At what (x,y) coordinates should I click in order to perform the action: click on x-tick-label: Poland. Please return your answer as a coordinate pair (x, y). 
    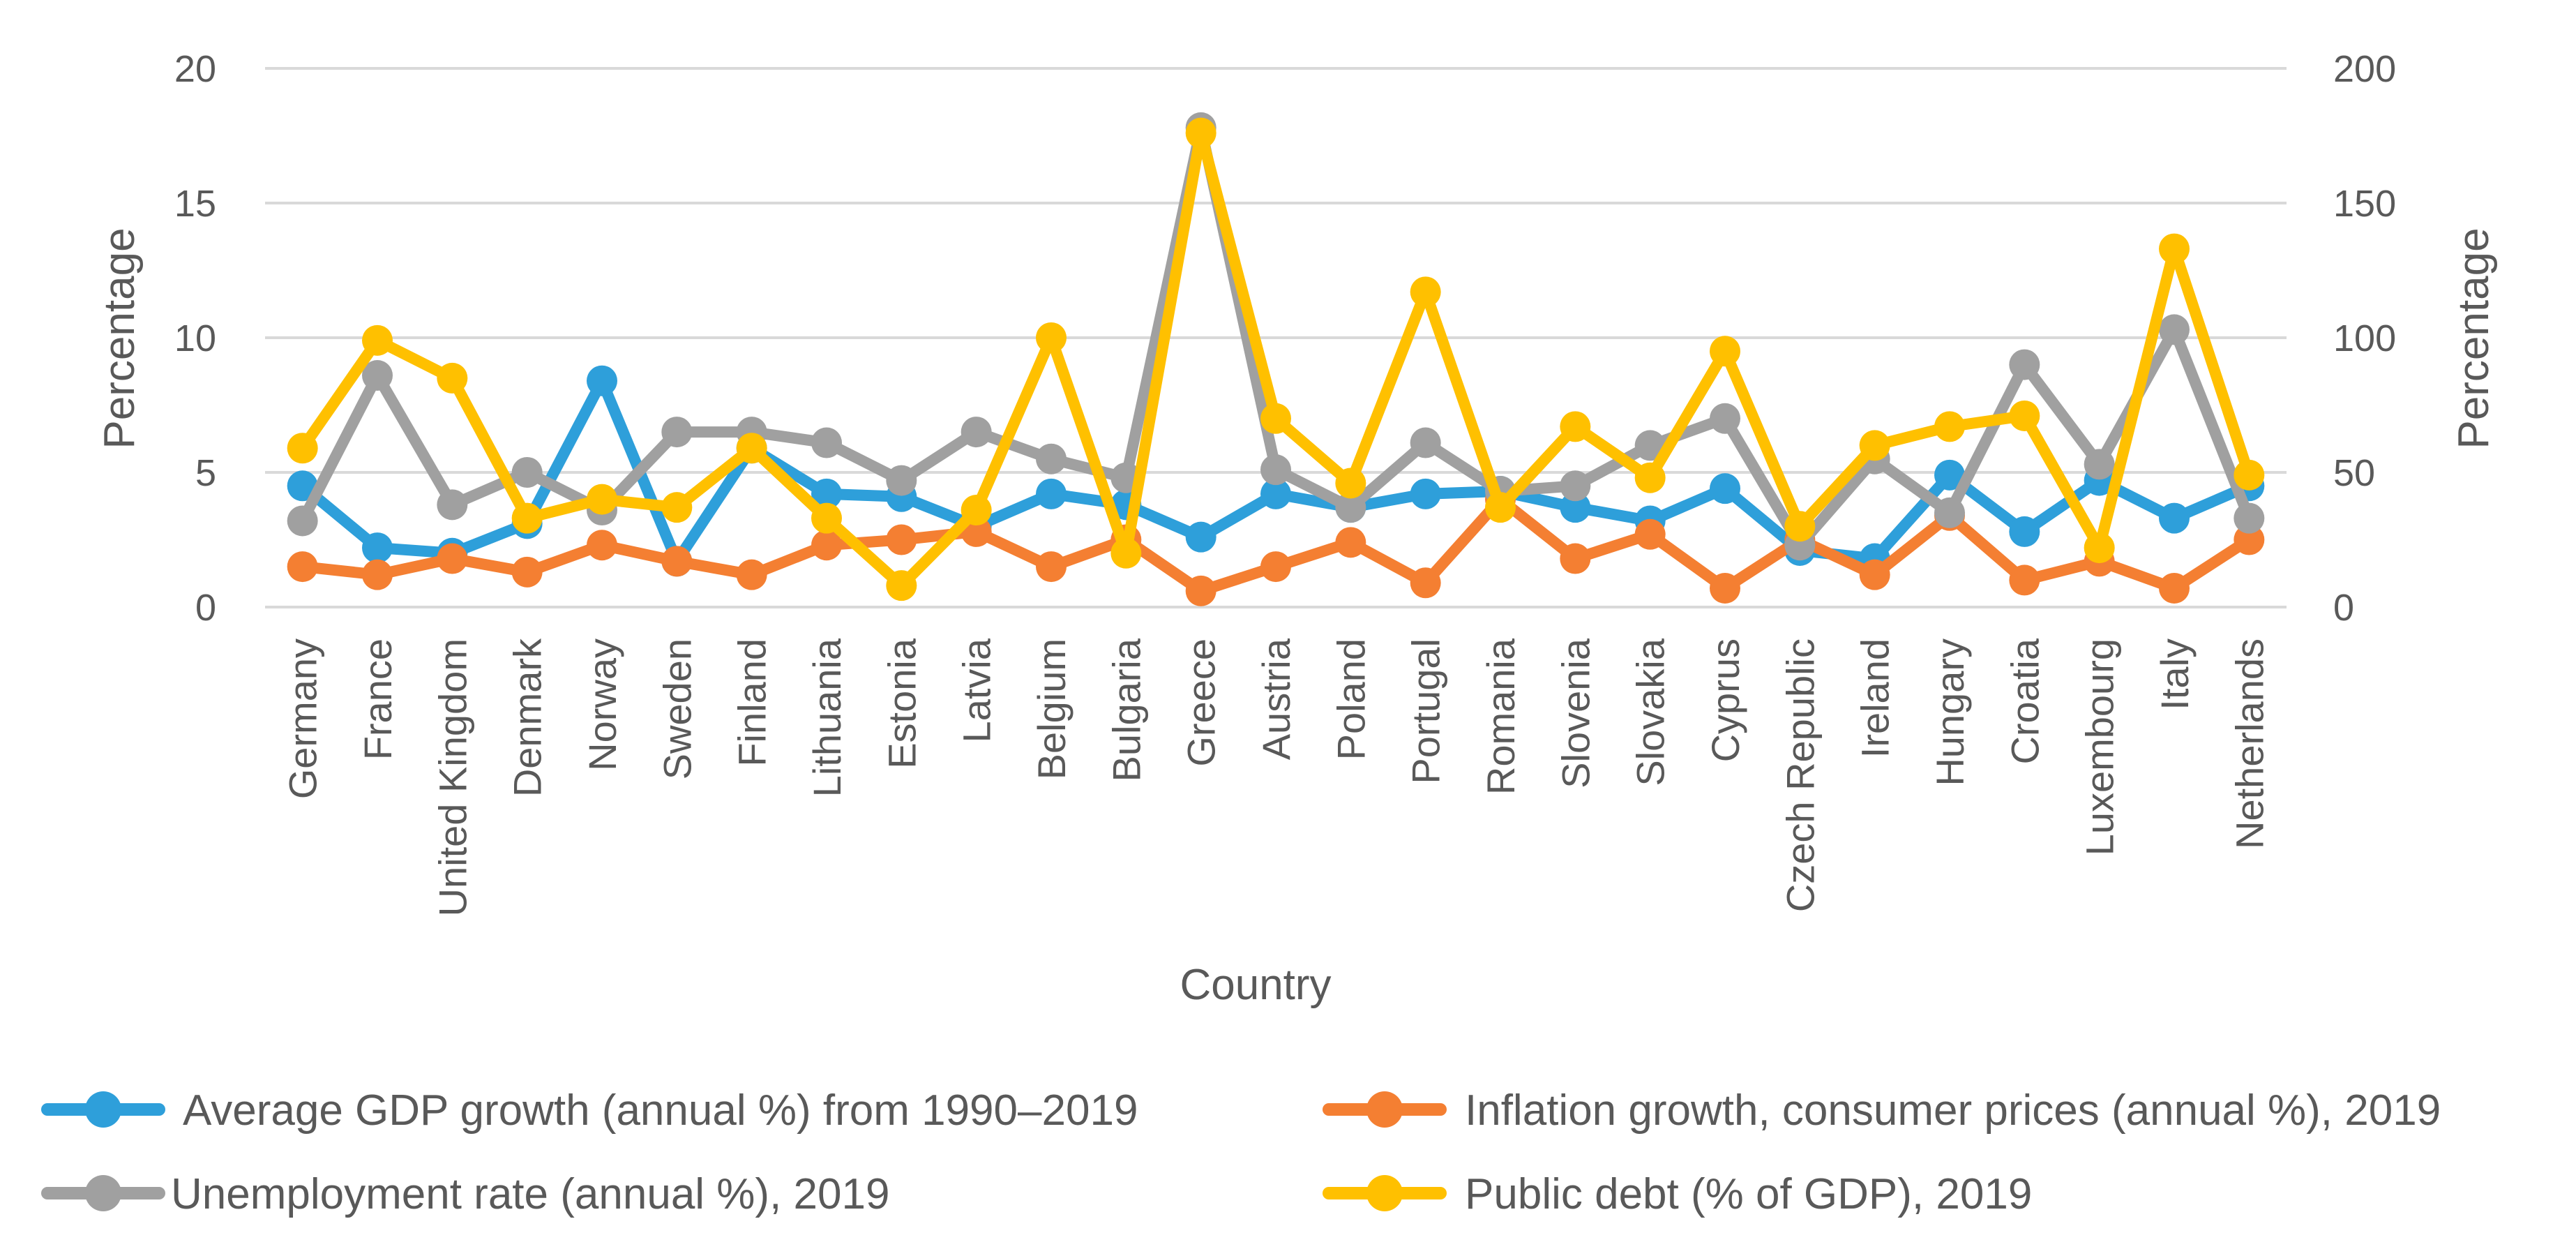
    Looking at the image, I should click on (1351, 699).